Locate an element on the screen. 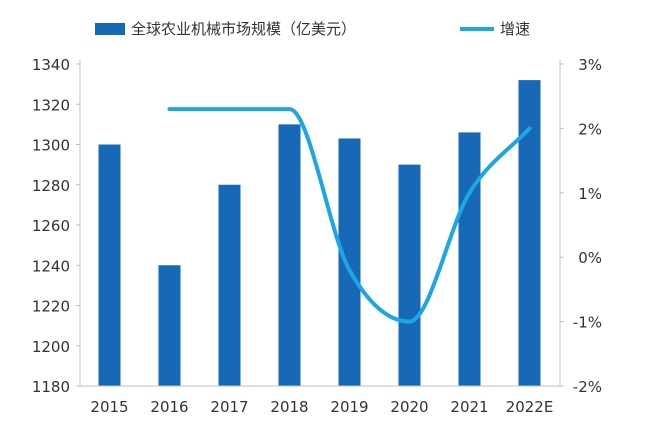  legend: 全球农业机械市场规模（亿美元） 增速 is located at coordinates (312, 29).